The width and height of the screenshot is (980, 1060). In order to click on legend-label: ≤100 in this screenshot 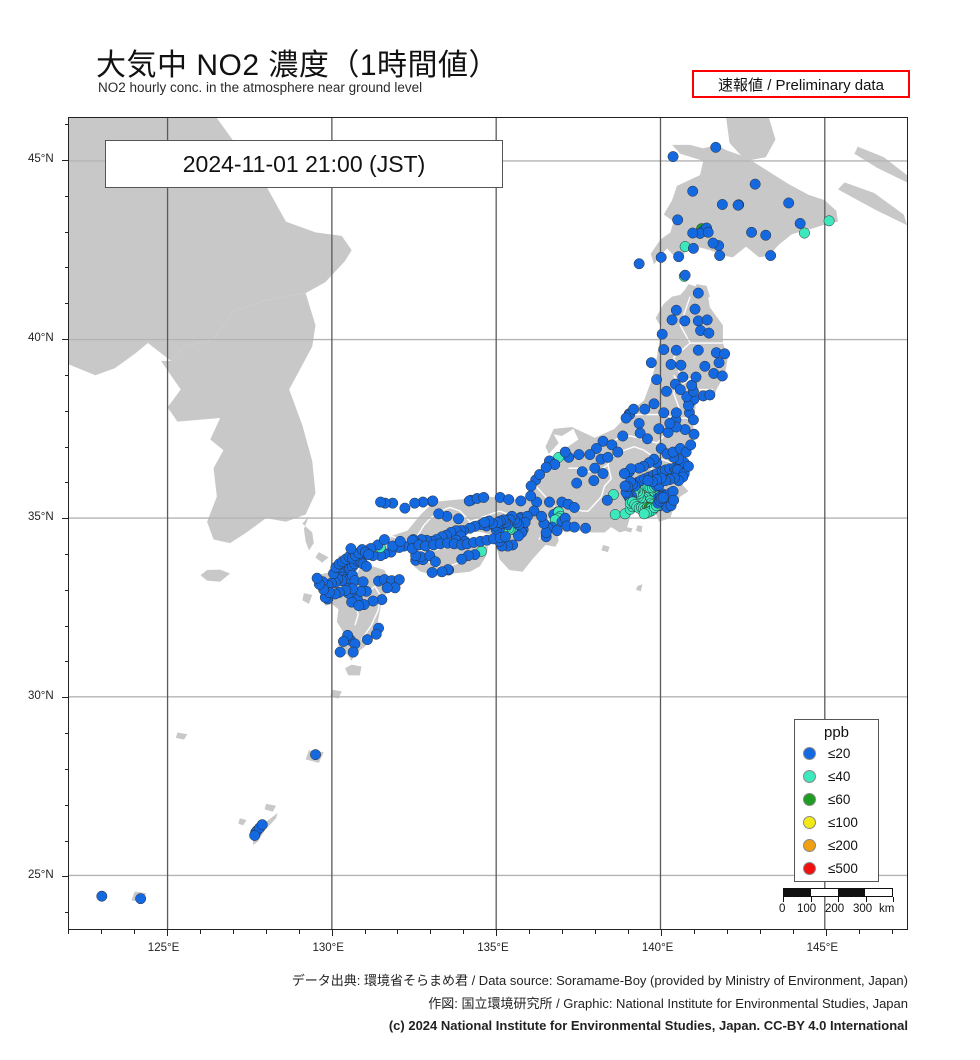, I will do `click(843, 822)`.